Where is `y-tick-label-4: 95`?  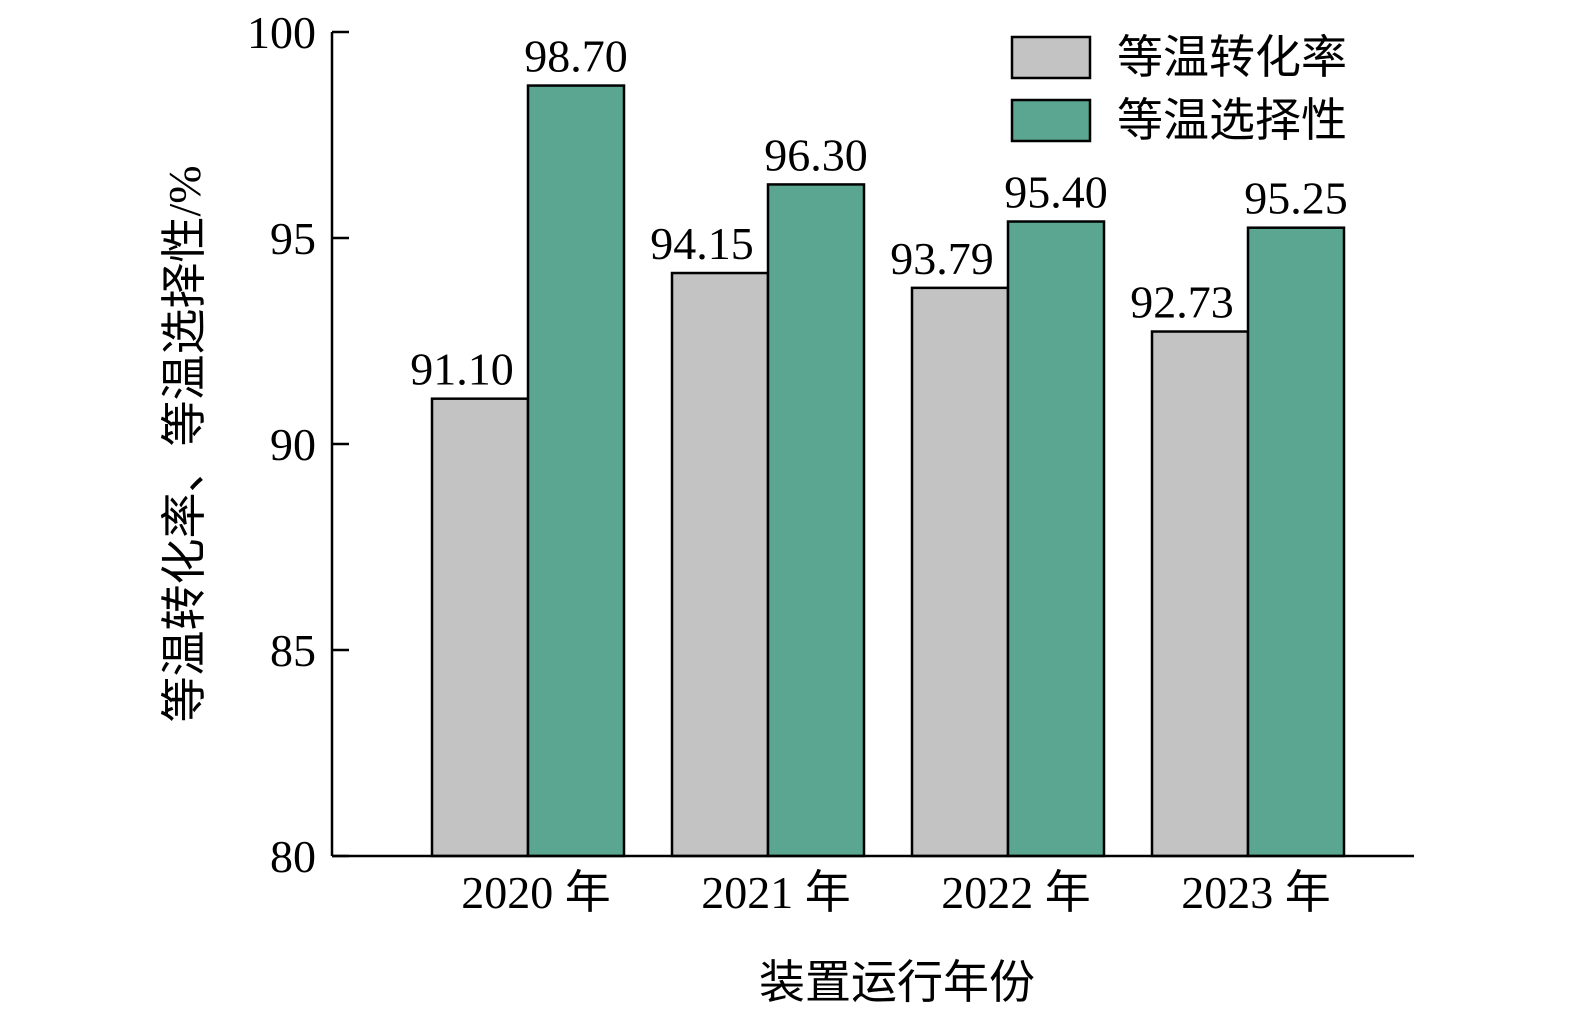 y-tick-label-4: 95 is located at coordinates (293, 238).